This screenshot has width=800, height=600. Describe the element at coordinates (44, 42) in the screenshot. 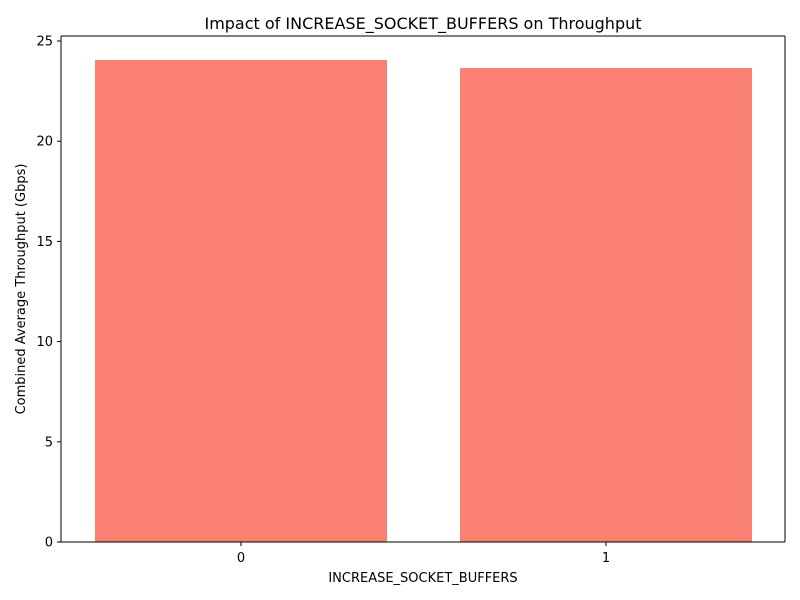

I see `y-tick-label: 25` at that location.